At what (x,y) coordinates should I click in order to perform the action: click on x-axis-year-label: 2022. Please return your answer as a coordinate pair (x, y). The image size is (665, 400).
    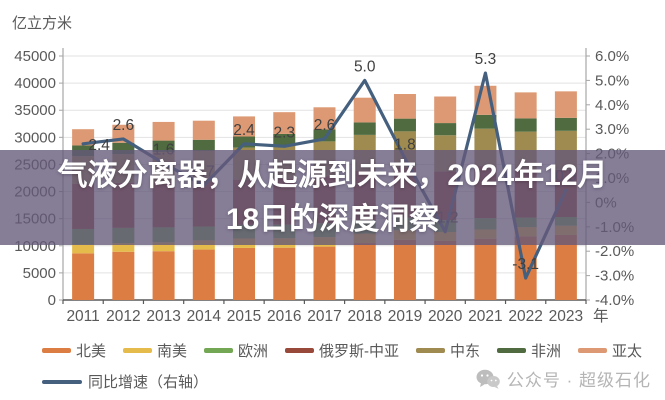
    Looking at the image, I should click on (525, 316).